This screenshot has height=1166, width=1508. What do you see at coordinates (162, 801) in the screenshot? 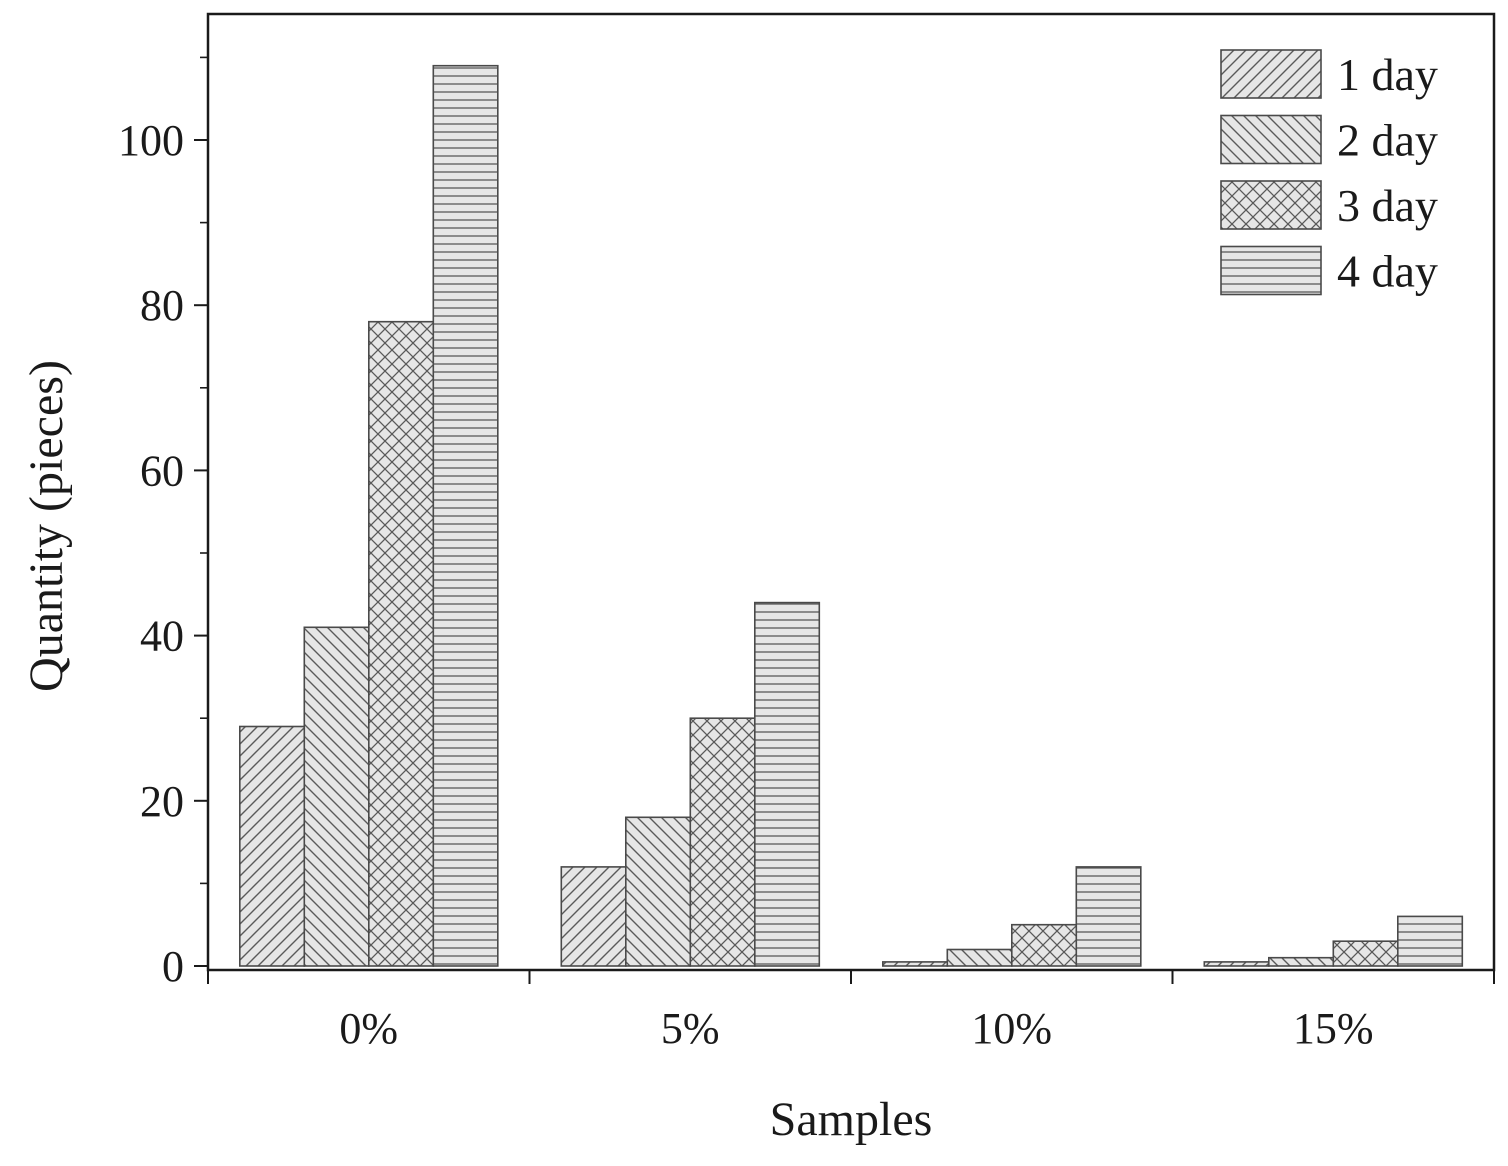
I see `y-tick-label: 20` at bounding box center [162, 801].